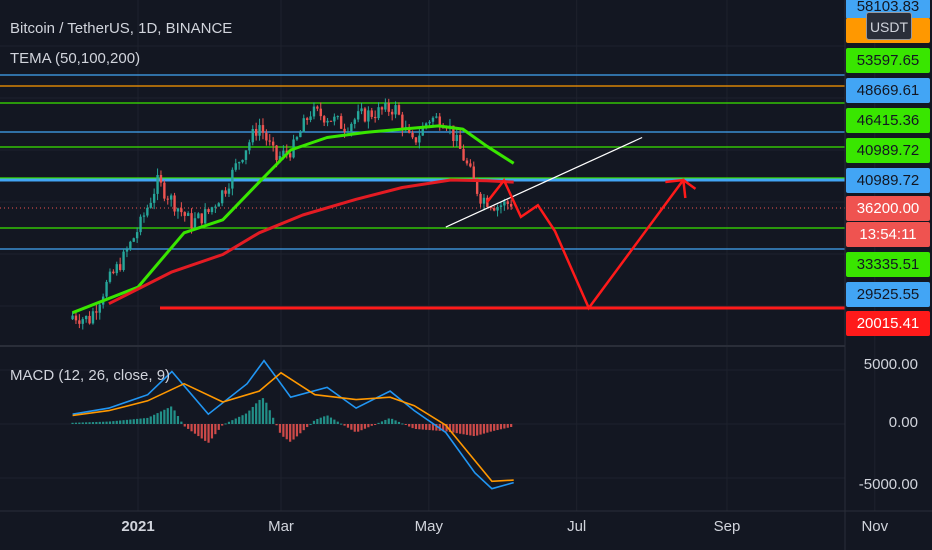 This screenshot has width=932, height=550. Describe the element at coordinates (281, 526) in the screenshot. I see `time-tick-label: Mar` at that location.